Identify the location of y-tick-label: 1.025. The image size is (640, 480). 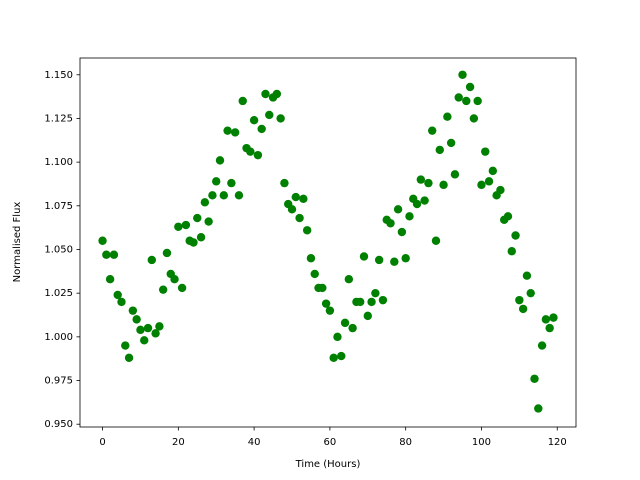
(58, 293).